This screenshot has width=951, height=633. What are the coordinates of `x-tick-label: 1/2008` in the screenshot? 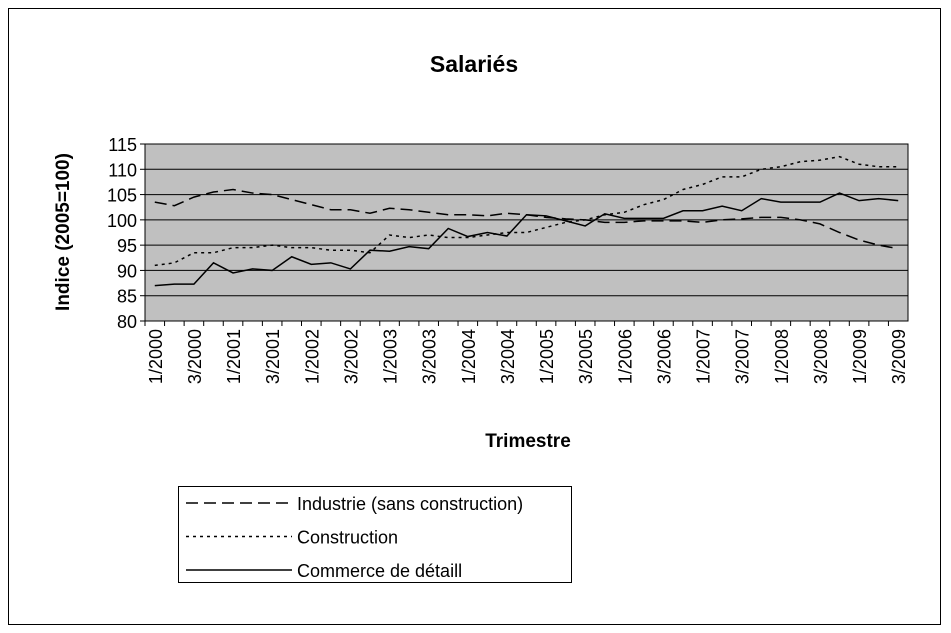 It's located at (782, 356).